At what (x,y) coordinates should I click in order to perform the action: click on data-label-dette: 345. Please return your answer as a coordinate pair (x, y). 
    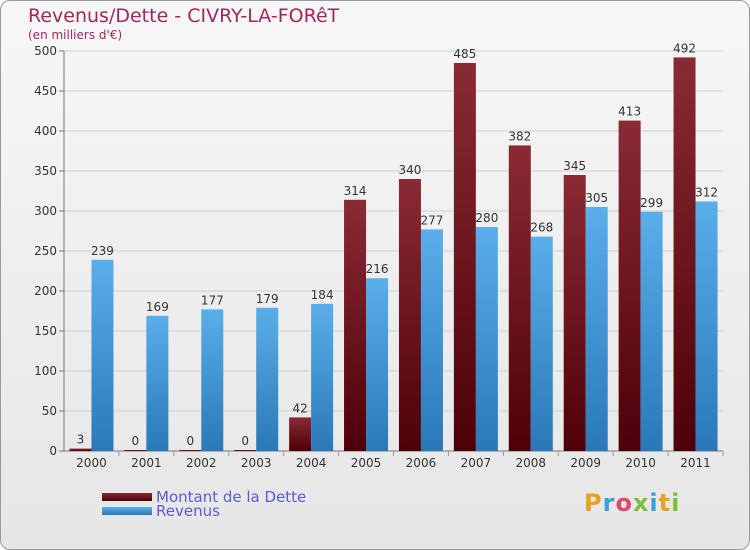
    Looking at the image, I should click on (574, 166).